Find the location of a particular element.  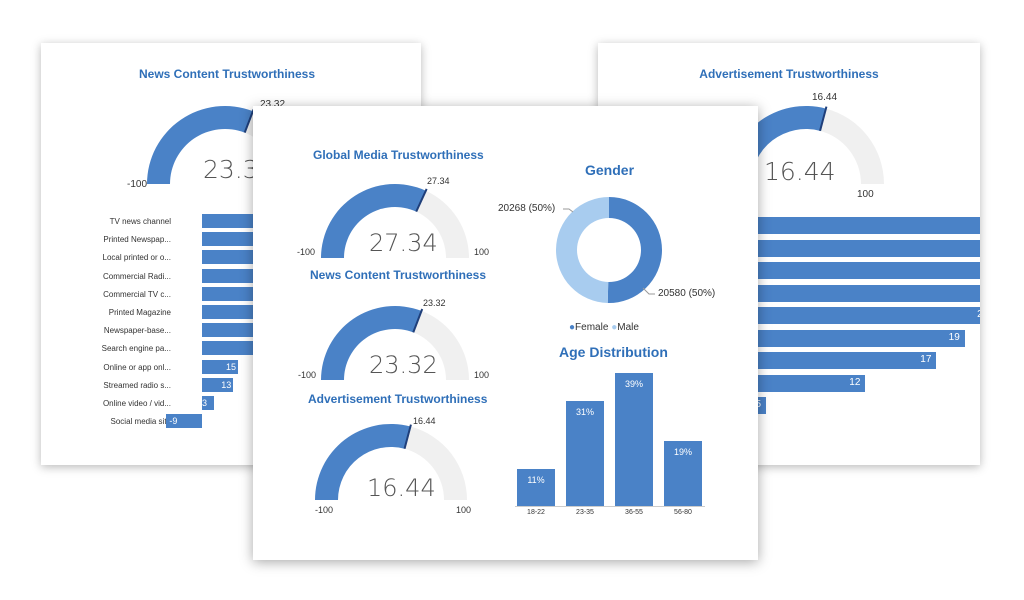

global-media-gauge-track is located at coordinates (442, 224).